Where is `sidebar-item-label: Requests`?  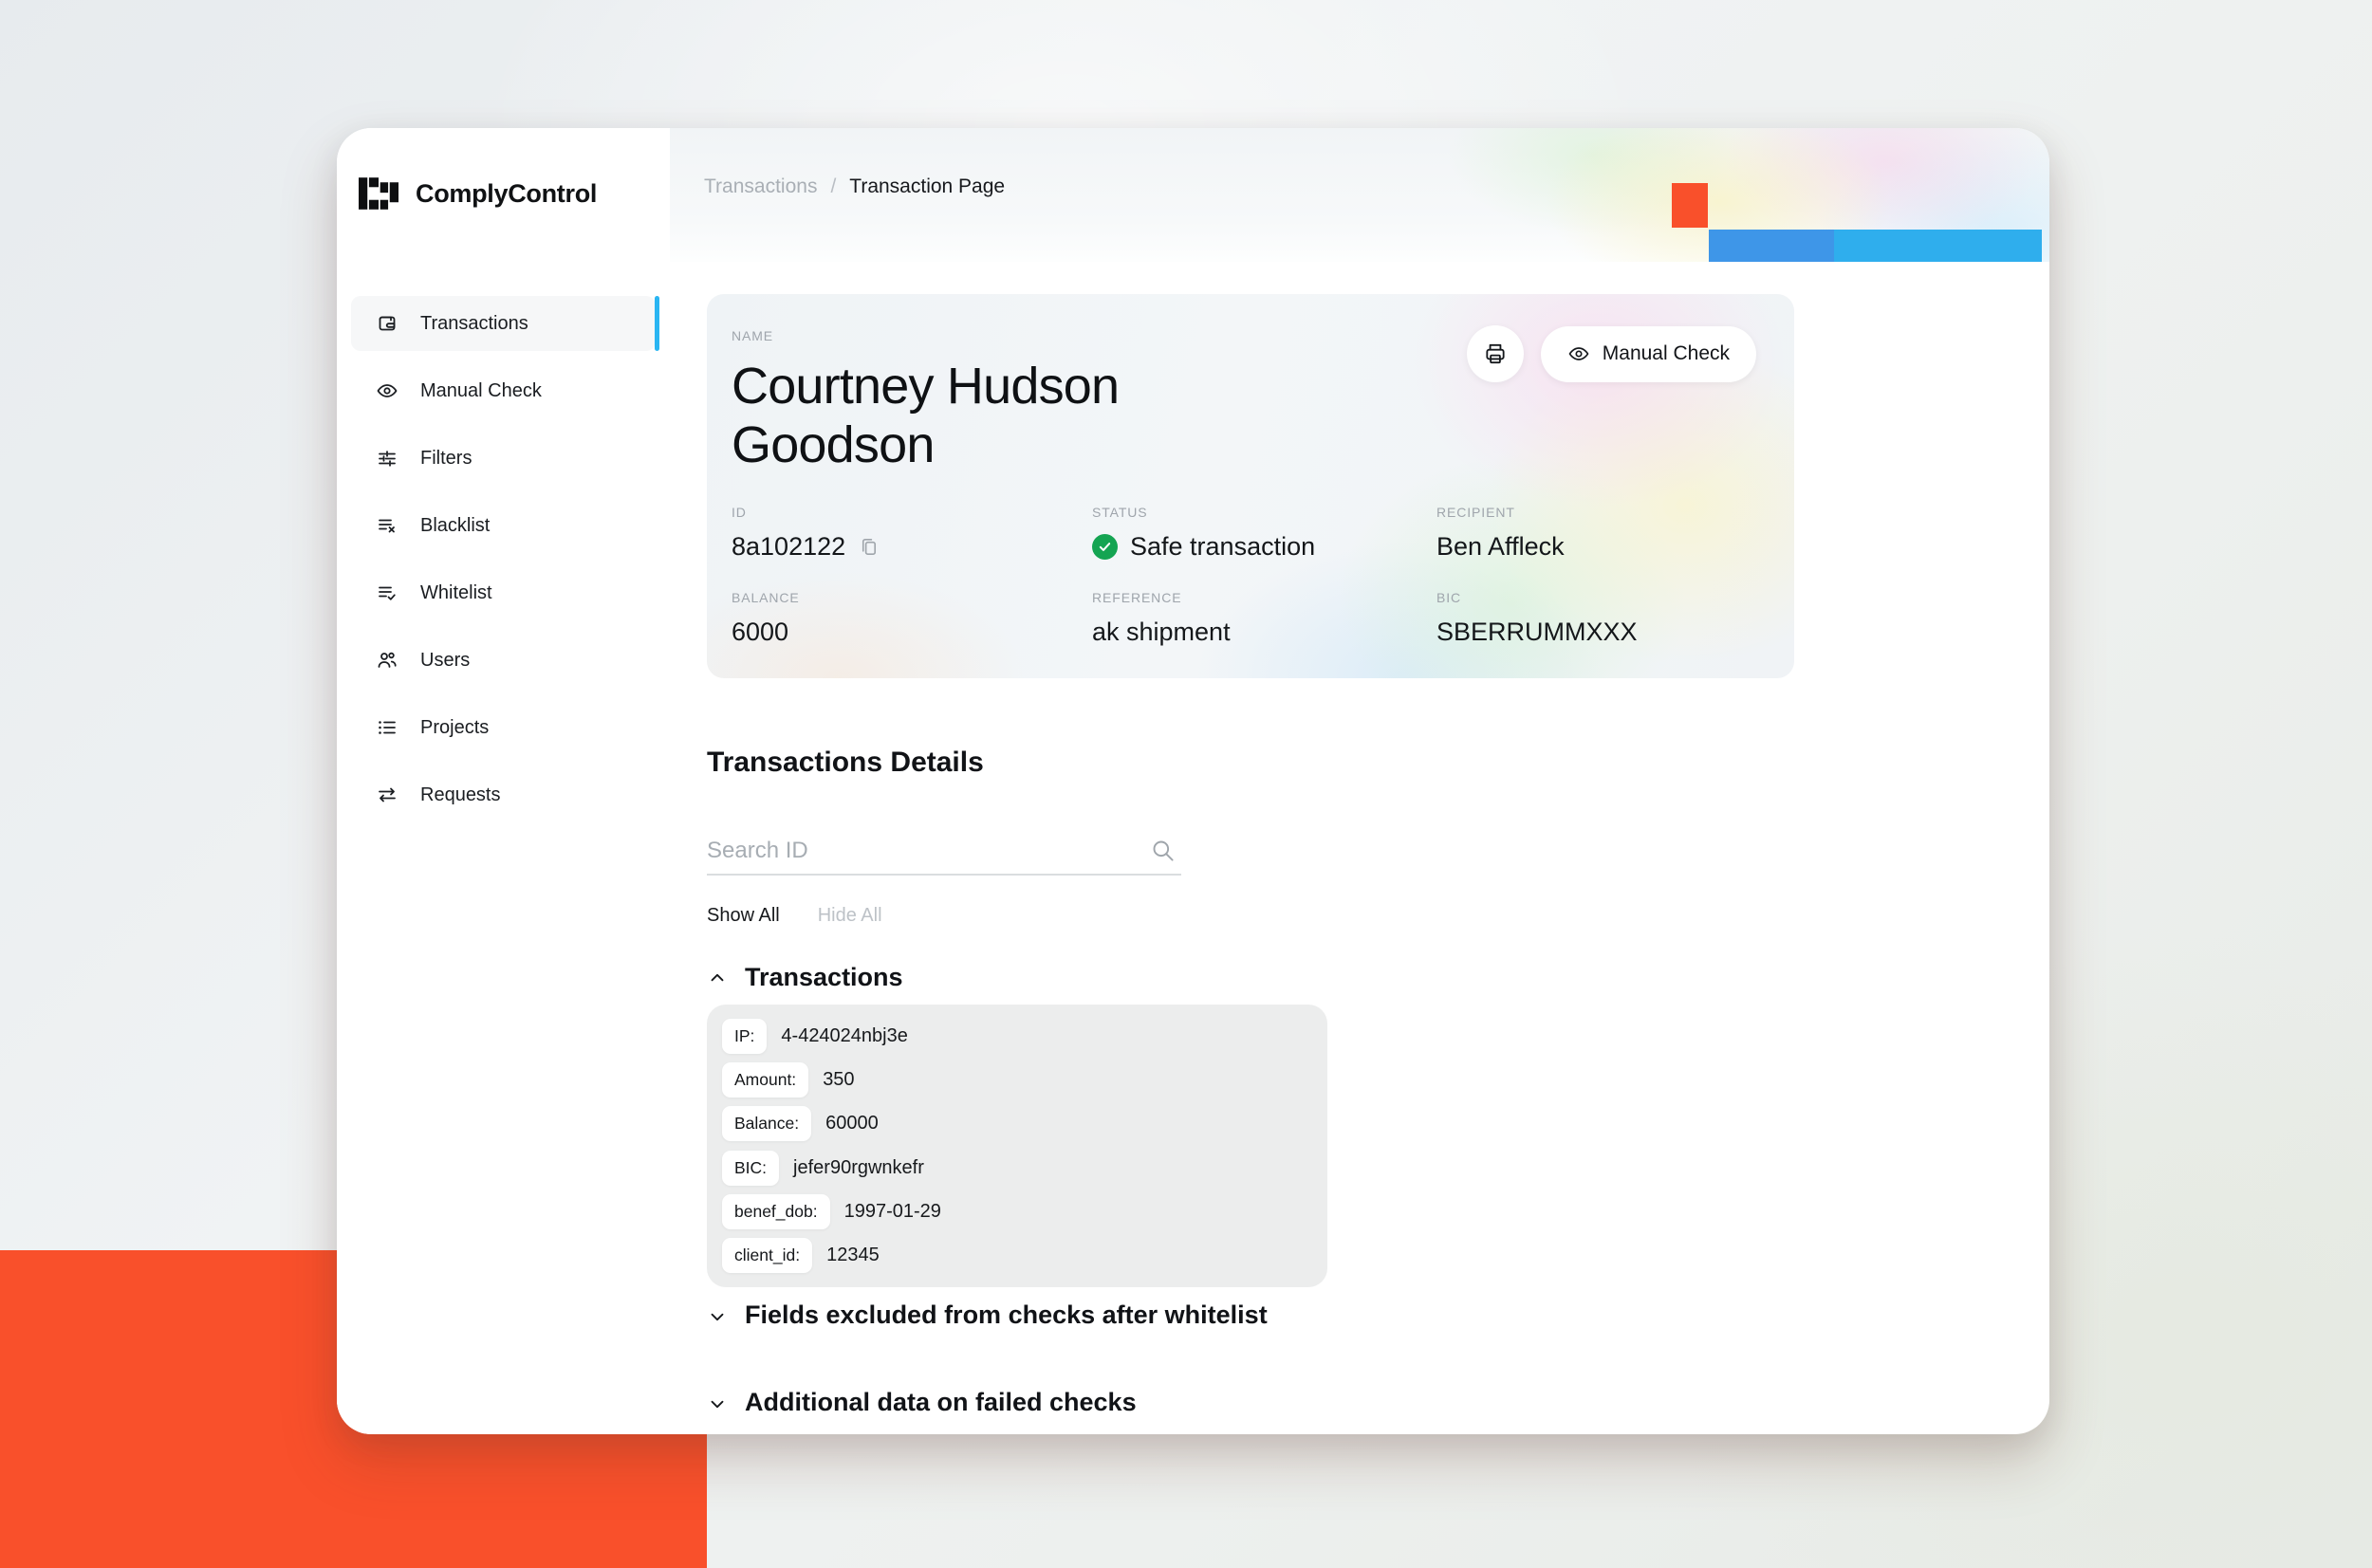
sidebar-item-label: Requests is located at coordinates (460, 795).